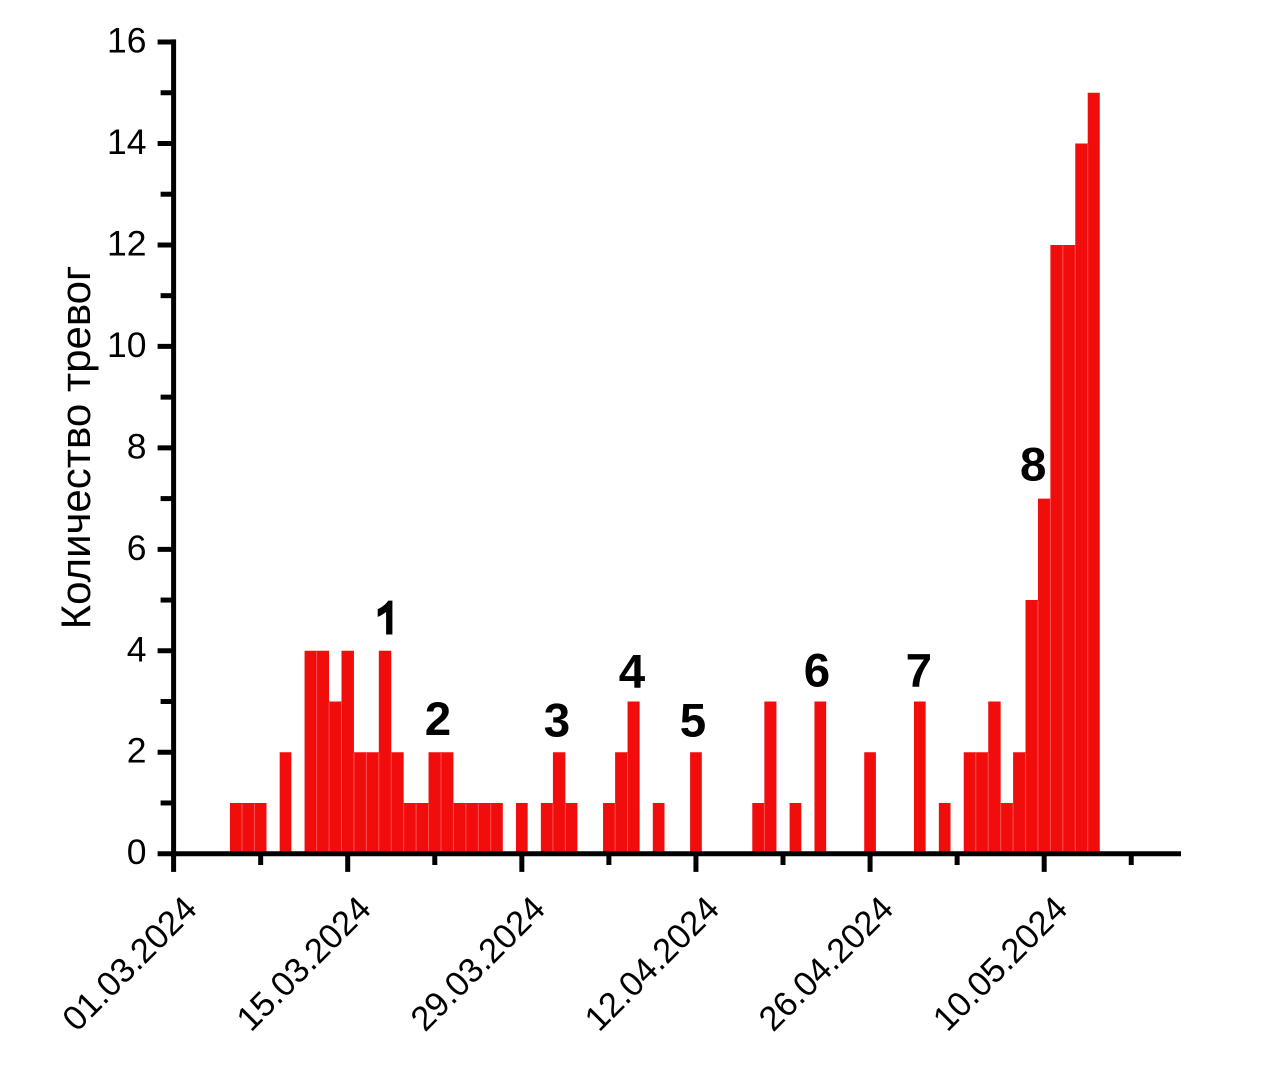 This screenshot has height=1066, width=1280. I want to click on svg-text: 14, so click(127, 142).